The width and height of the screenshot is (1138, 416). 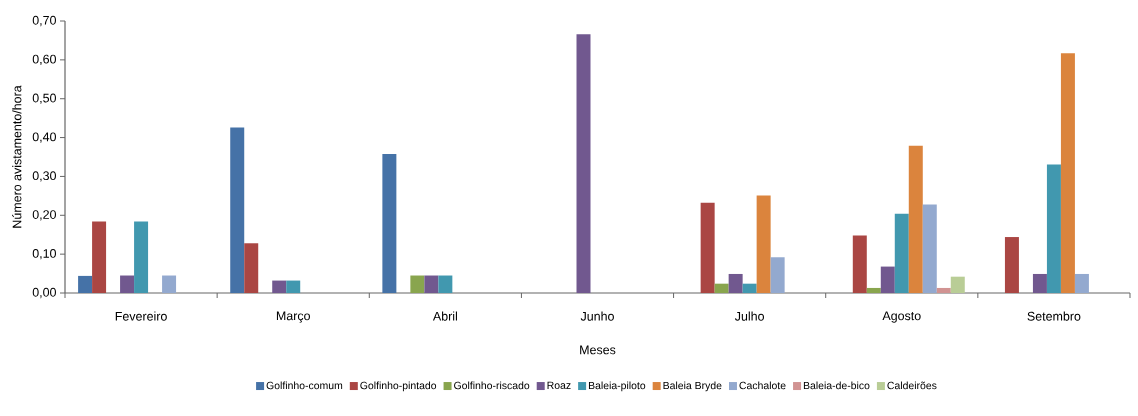 What do you see at coordinates (44, 293) in the screenshot?
I see `y-tick-label: 0,00` at bounding box center [44, 293].